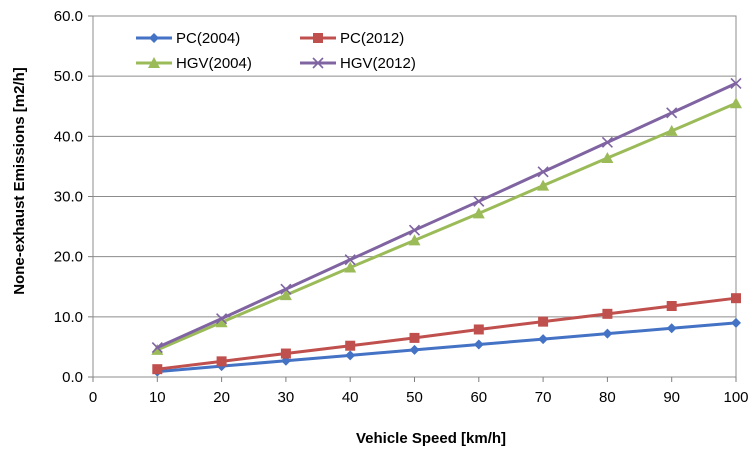  Describe the element at coordinates (478, 397) in the screenshot. I see `x-tick-label: 60` at that location.